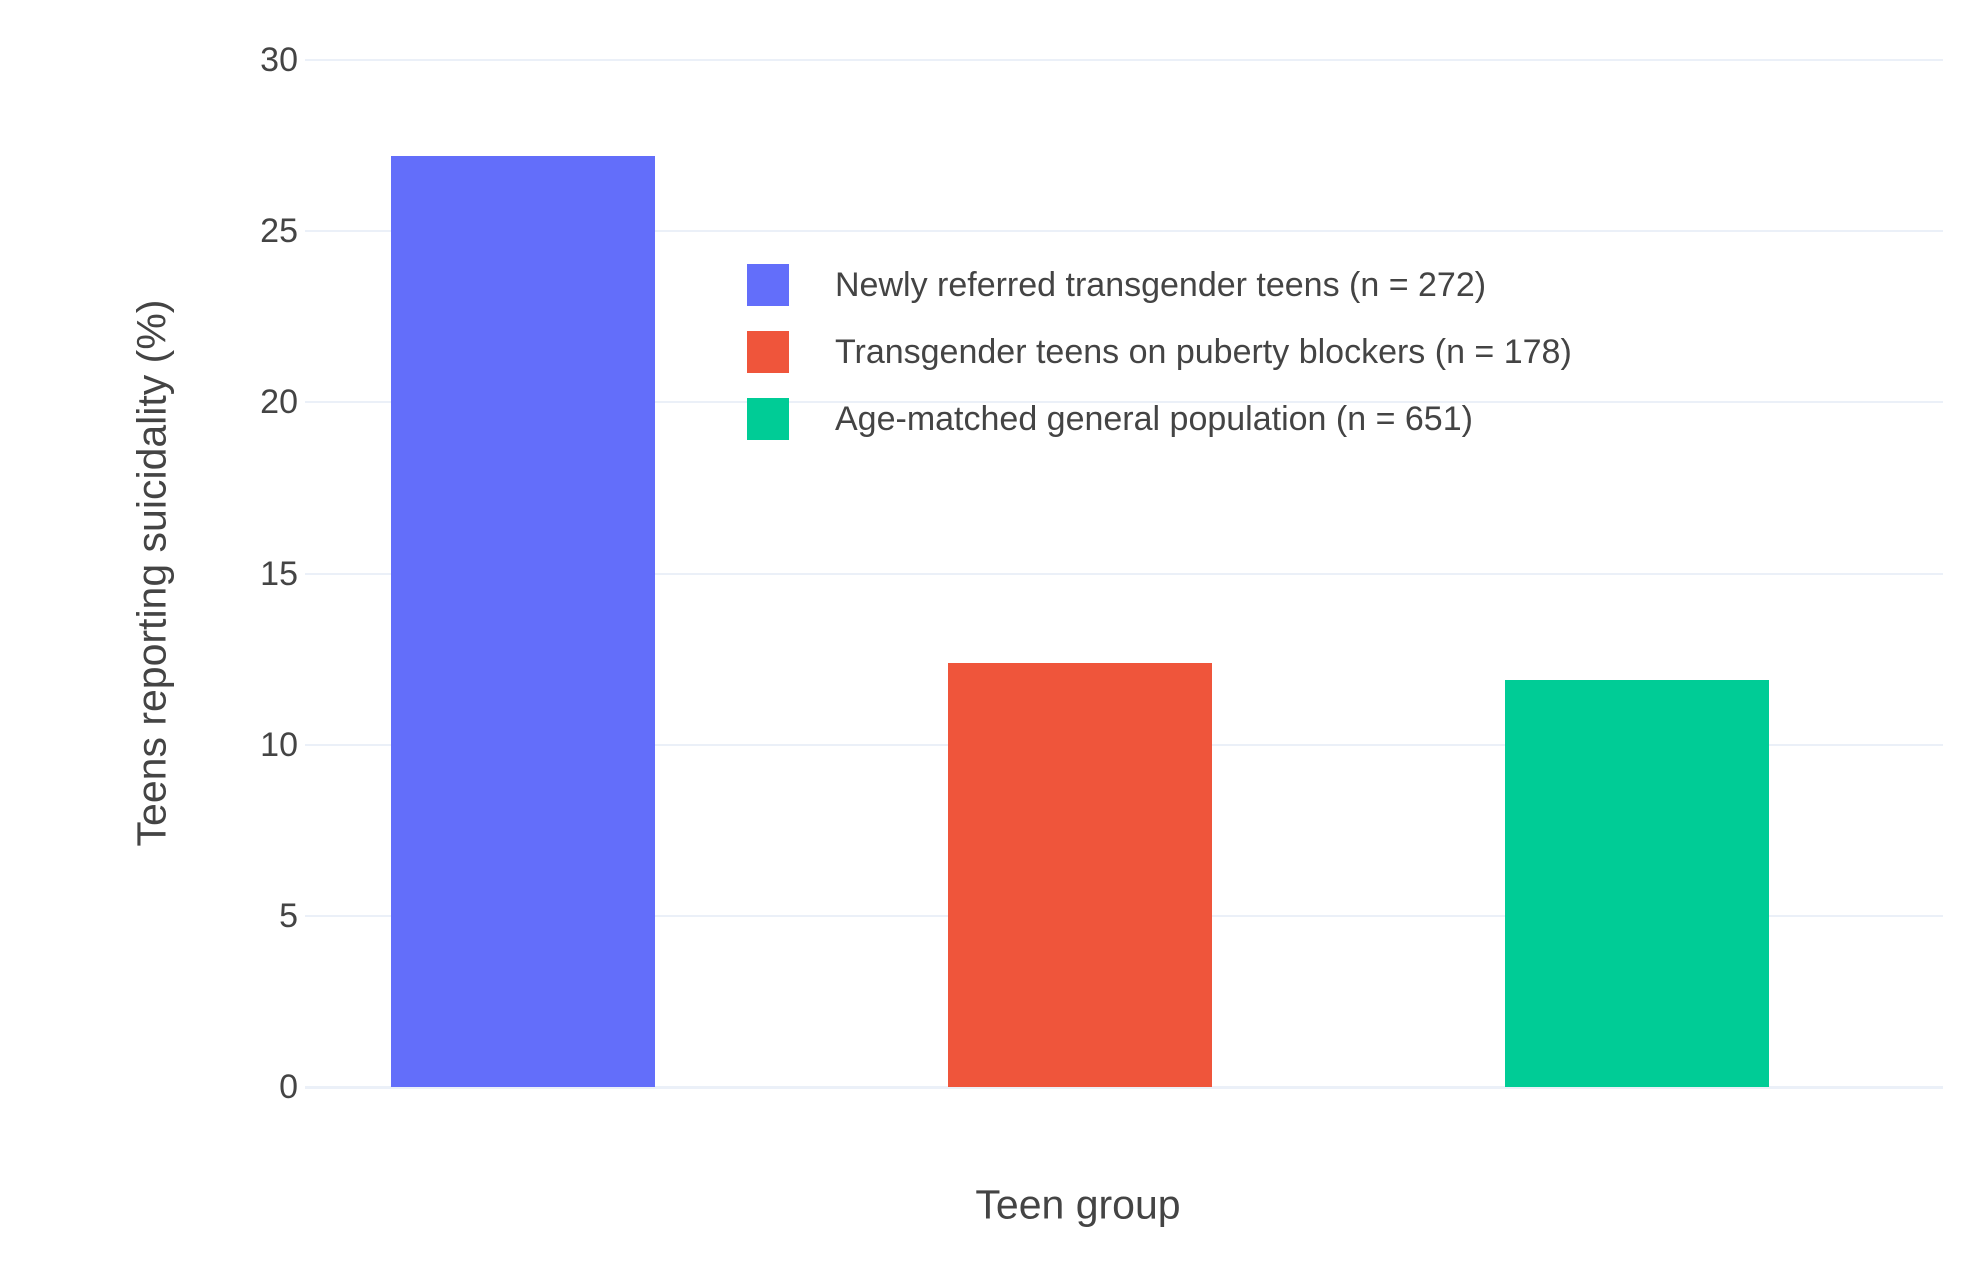 Image resolution: width=1987 pixels, height=1269 pixels. What do you see at coordinates (279, 402) in the screenshot?
I see `y-tick-label: 20` at bounding box center [279, 402].